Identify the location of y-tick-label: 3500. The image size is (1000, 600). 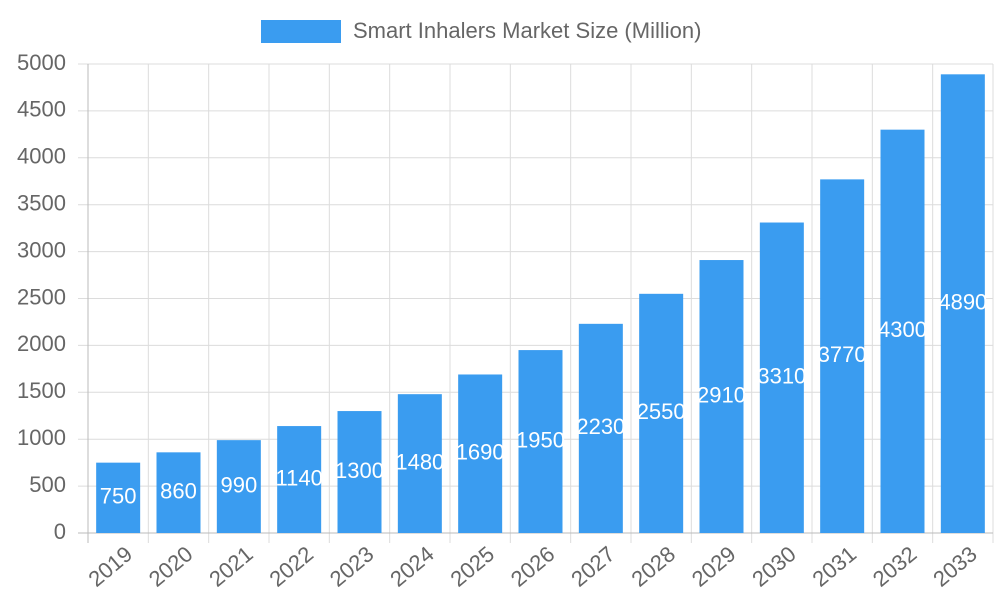
(41, 203).